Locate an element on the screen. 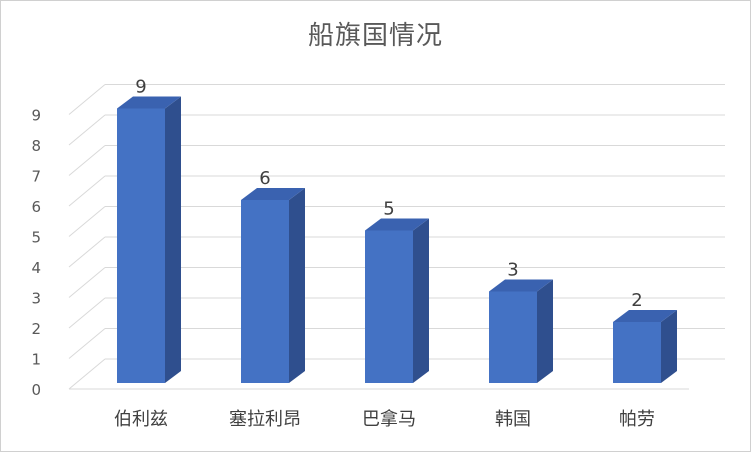 This screenshot has height=452, width=751. y-tick-label: 7 is located at coordinates (36, 177).